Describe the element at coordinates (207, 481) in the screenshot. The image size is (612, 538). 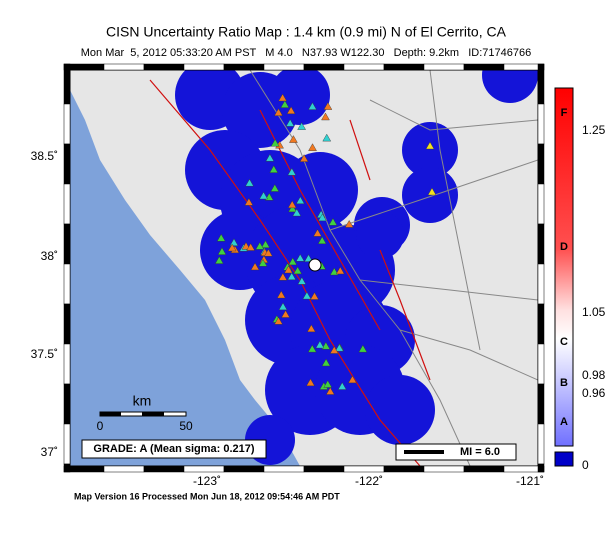
I see `lon-label: -123˚` at that location.